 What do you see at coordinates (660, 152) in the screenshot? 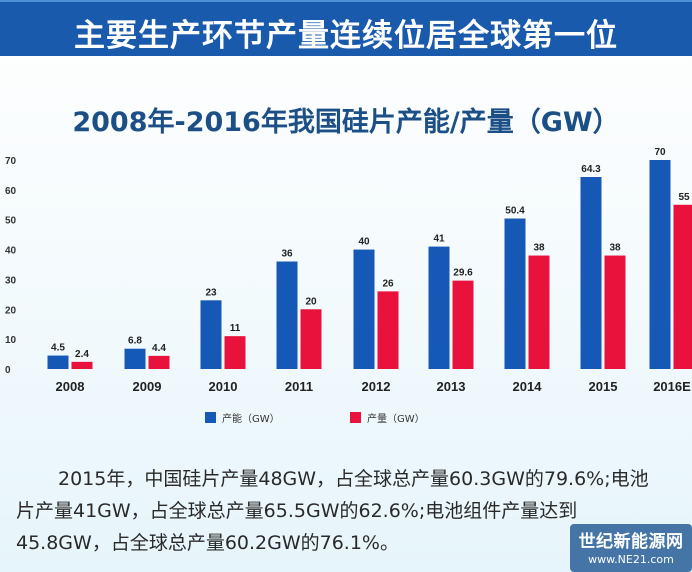
I see `data-label-capacity-2016E: 70` at bounding box center [660, 152].